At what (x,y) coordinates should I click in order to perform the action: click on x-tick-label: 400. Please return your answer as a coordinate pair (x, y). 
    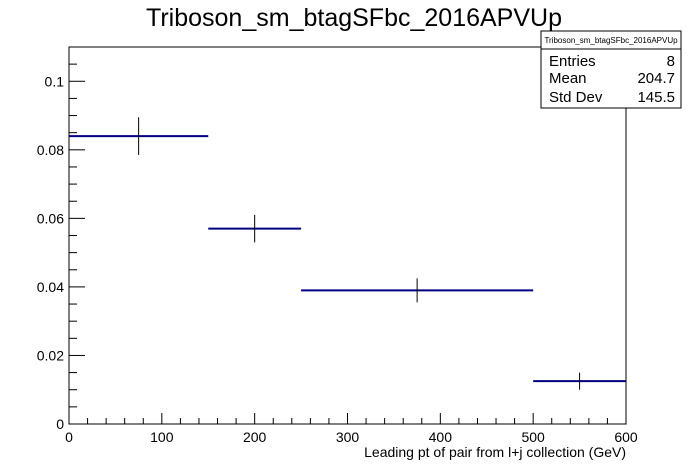
    Looking at the image, I should click on (441, 437).